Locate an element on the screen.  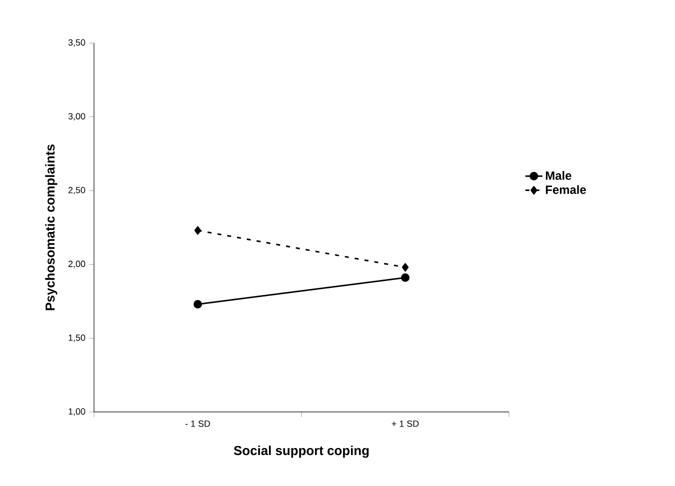
y-tick-label: 1,50 is located at coordinates (77, 338).